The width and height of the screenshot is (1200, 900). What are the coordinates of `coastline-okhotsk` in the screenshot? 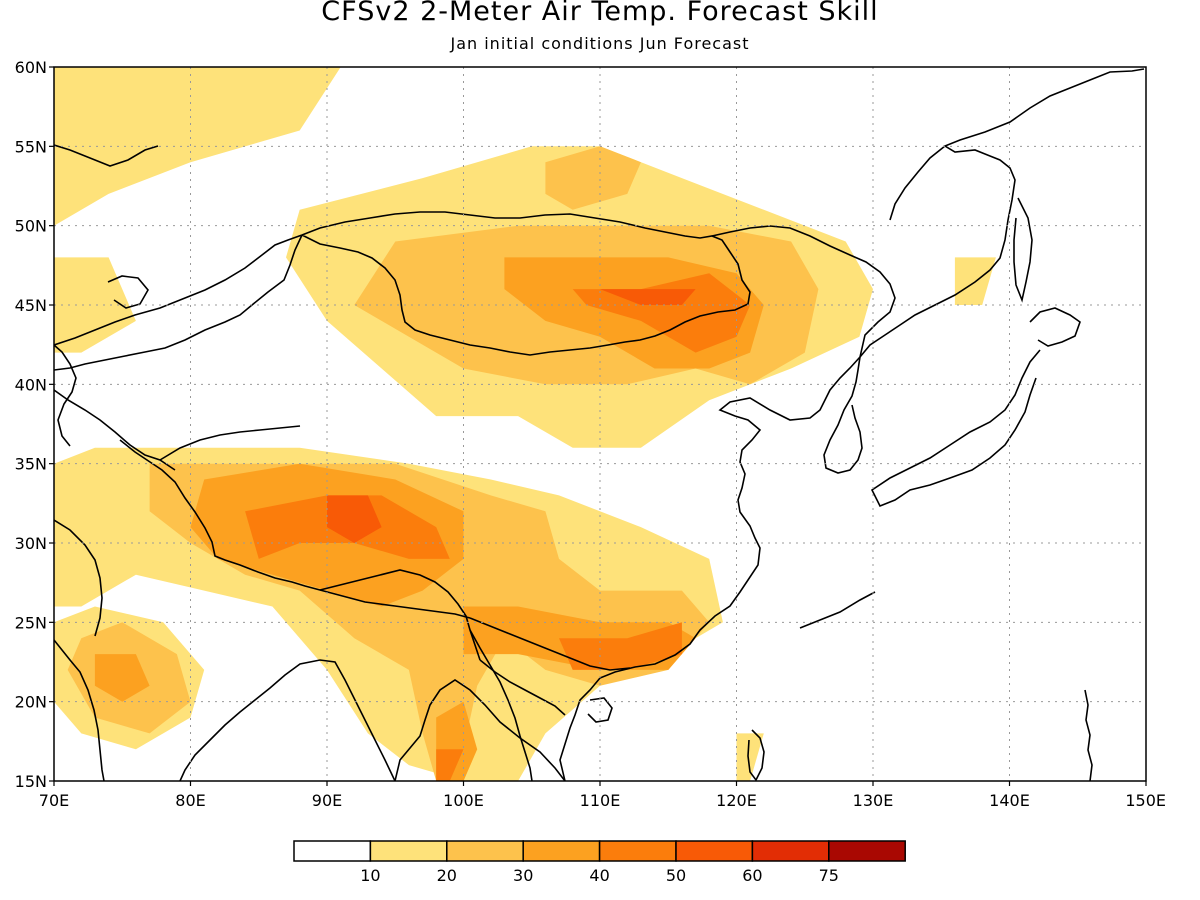 It's located at (917, 183).